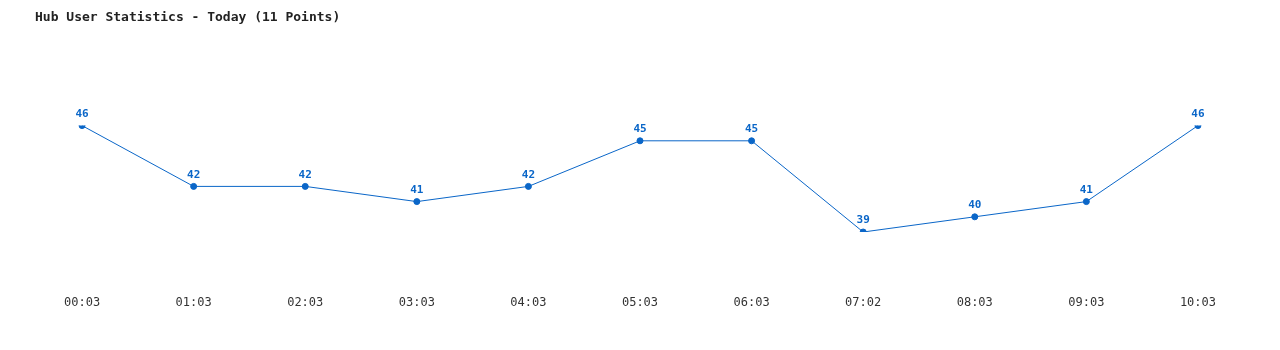 The height and width of the screenshot is (350, 1280). Describe the element at coordinates (863, 302) in the screenshot. I see `x-tick-label: 07:02` at that location.